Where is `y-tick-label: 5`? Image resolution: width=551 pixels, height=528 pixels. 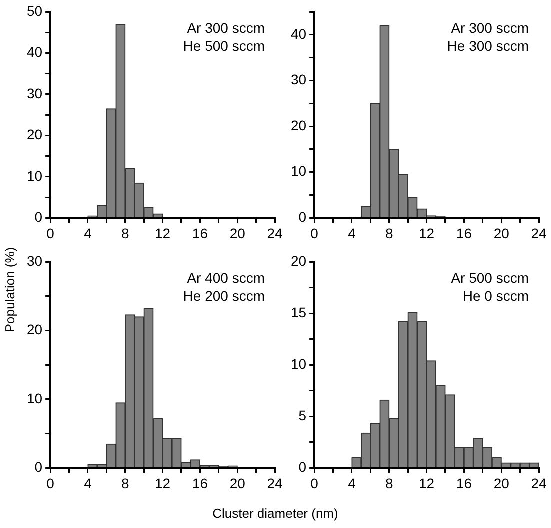
y-tick-label: 5 is located at coordinates (302, 416).